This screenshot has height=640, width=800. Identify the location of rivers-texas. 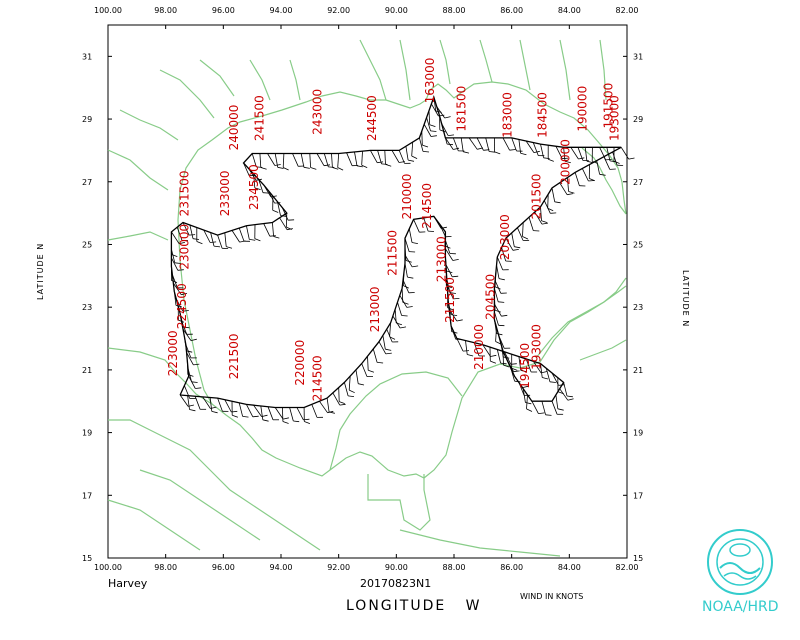
(204, 150).